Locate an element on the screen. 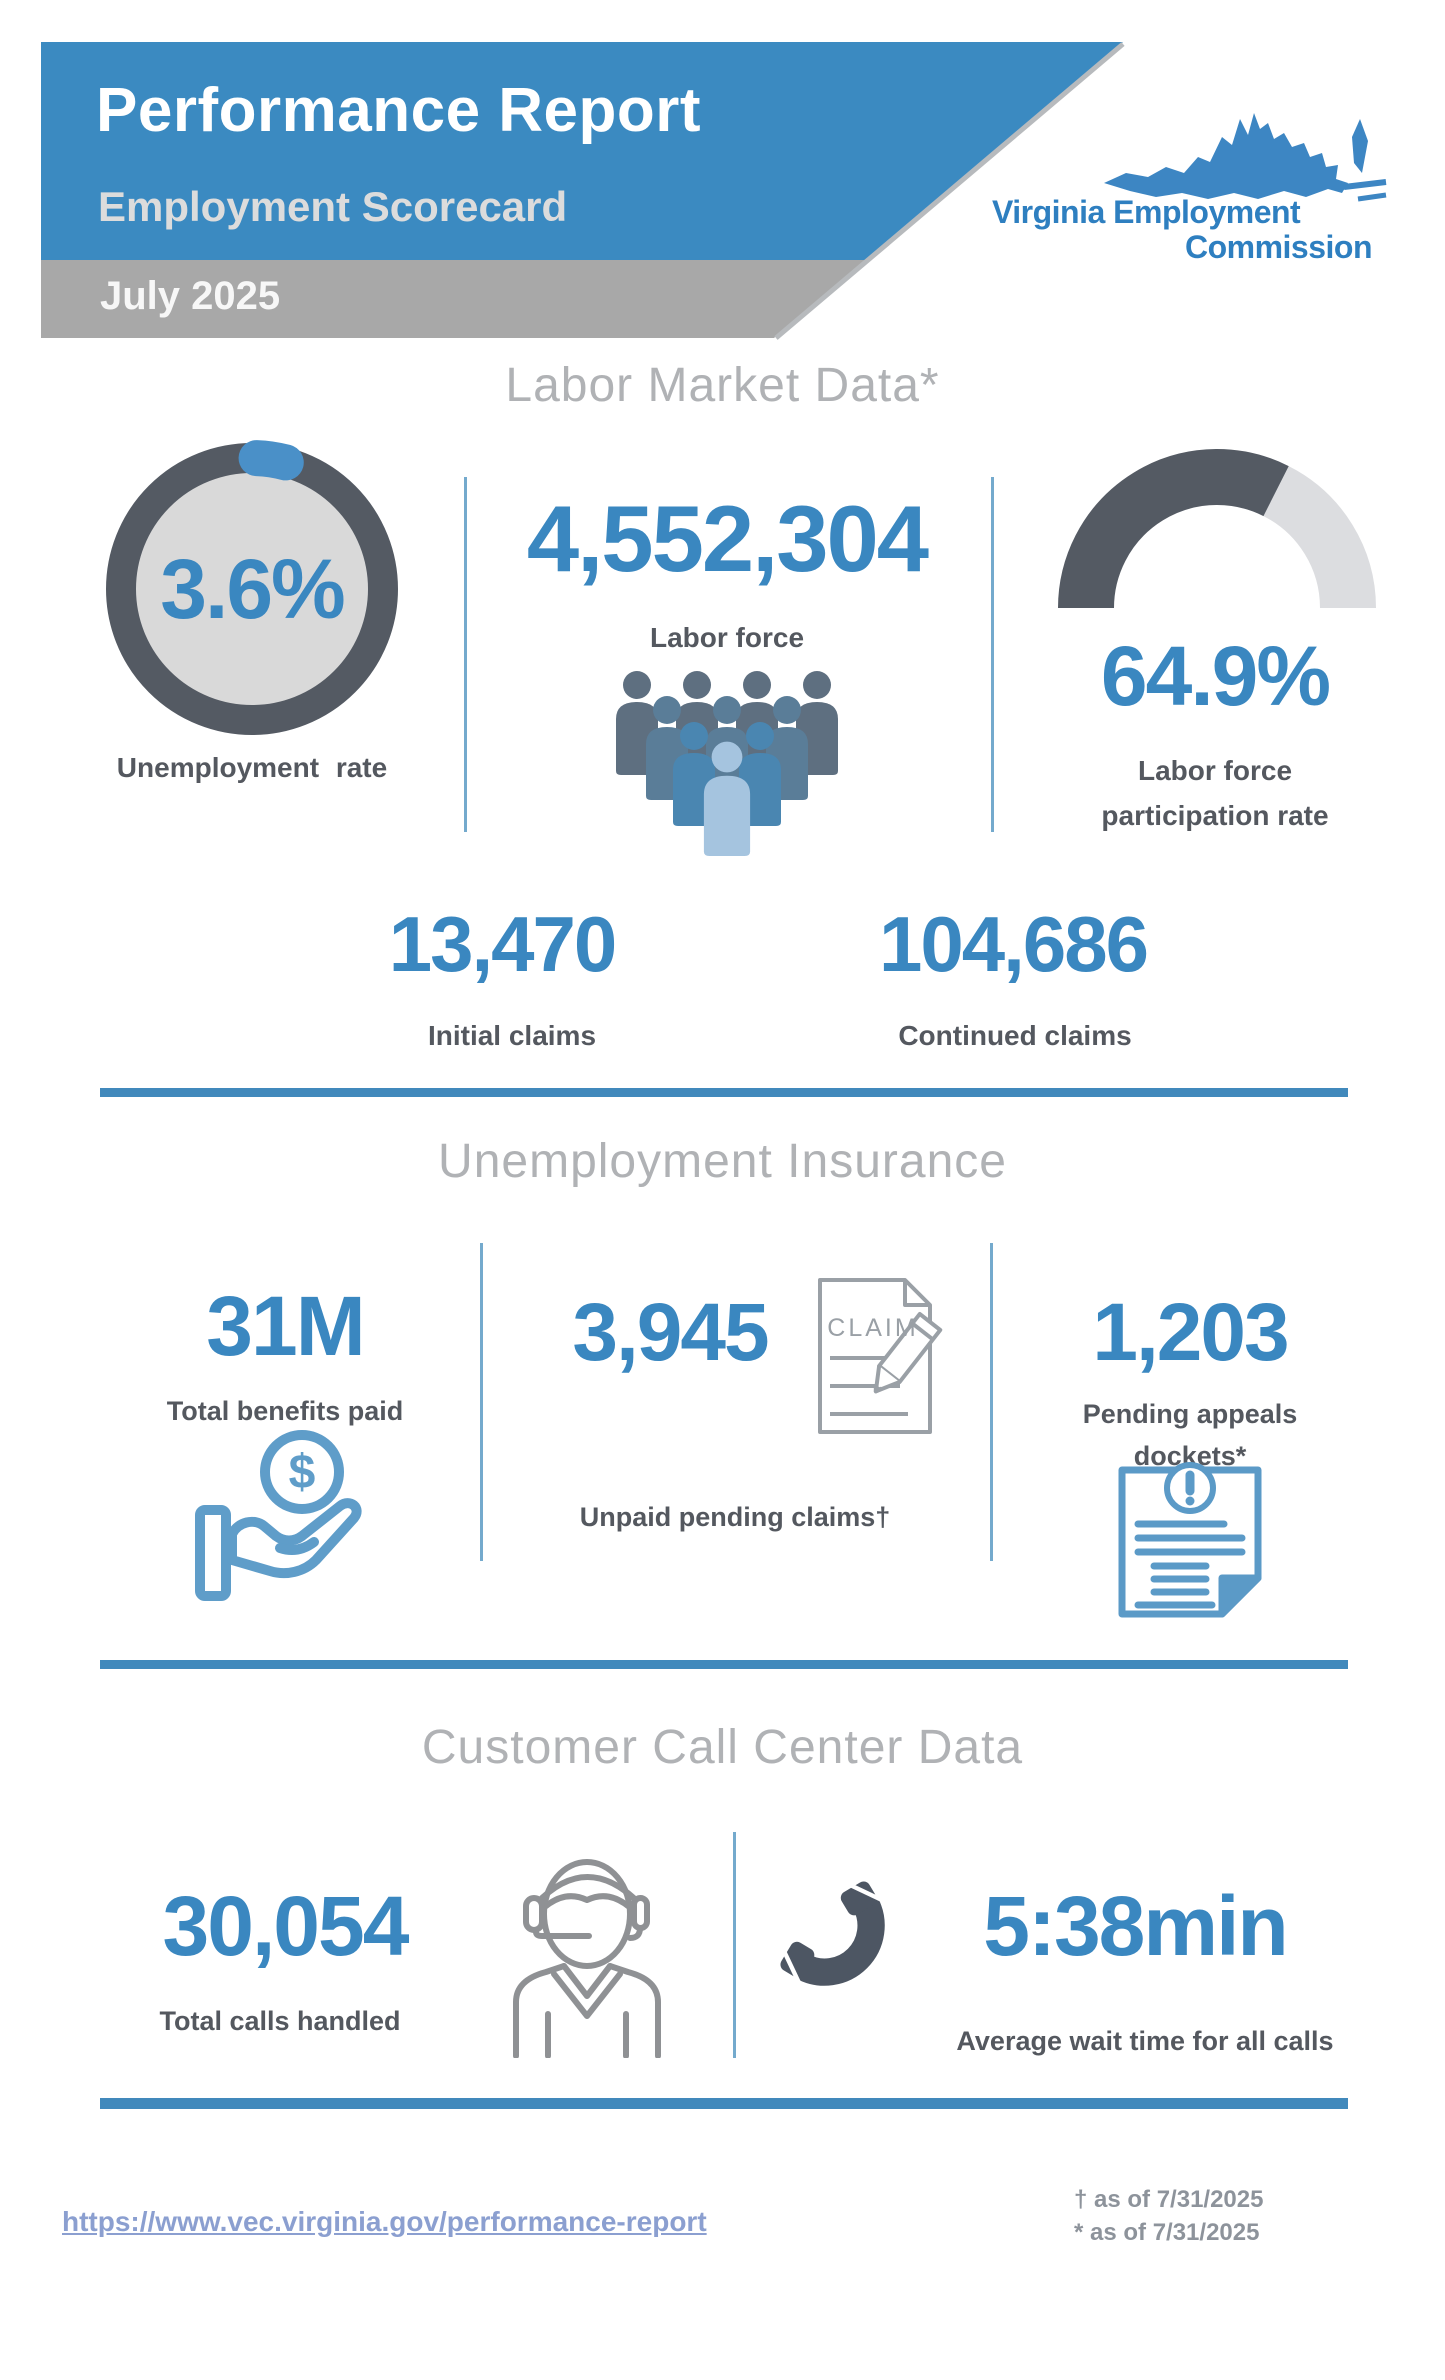 The width and height of the screenshot is (1445, 2380). gauge-inner-fill is located at coordinates (252, 589).